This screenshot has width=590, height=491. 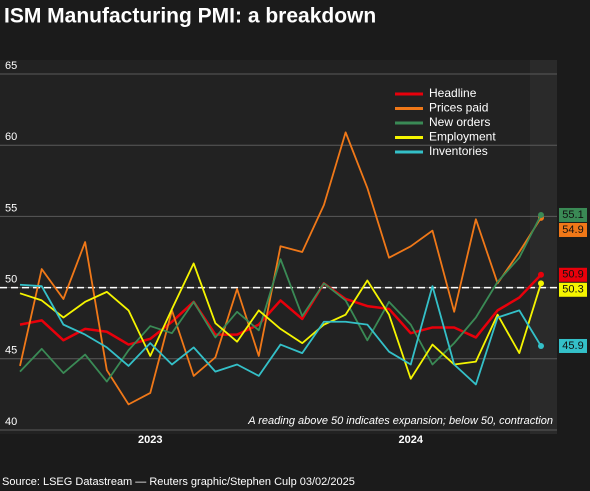 I want to click on value-label: 50.3, so click(x=572, y=290).